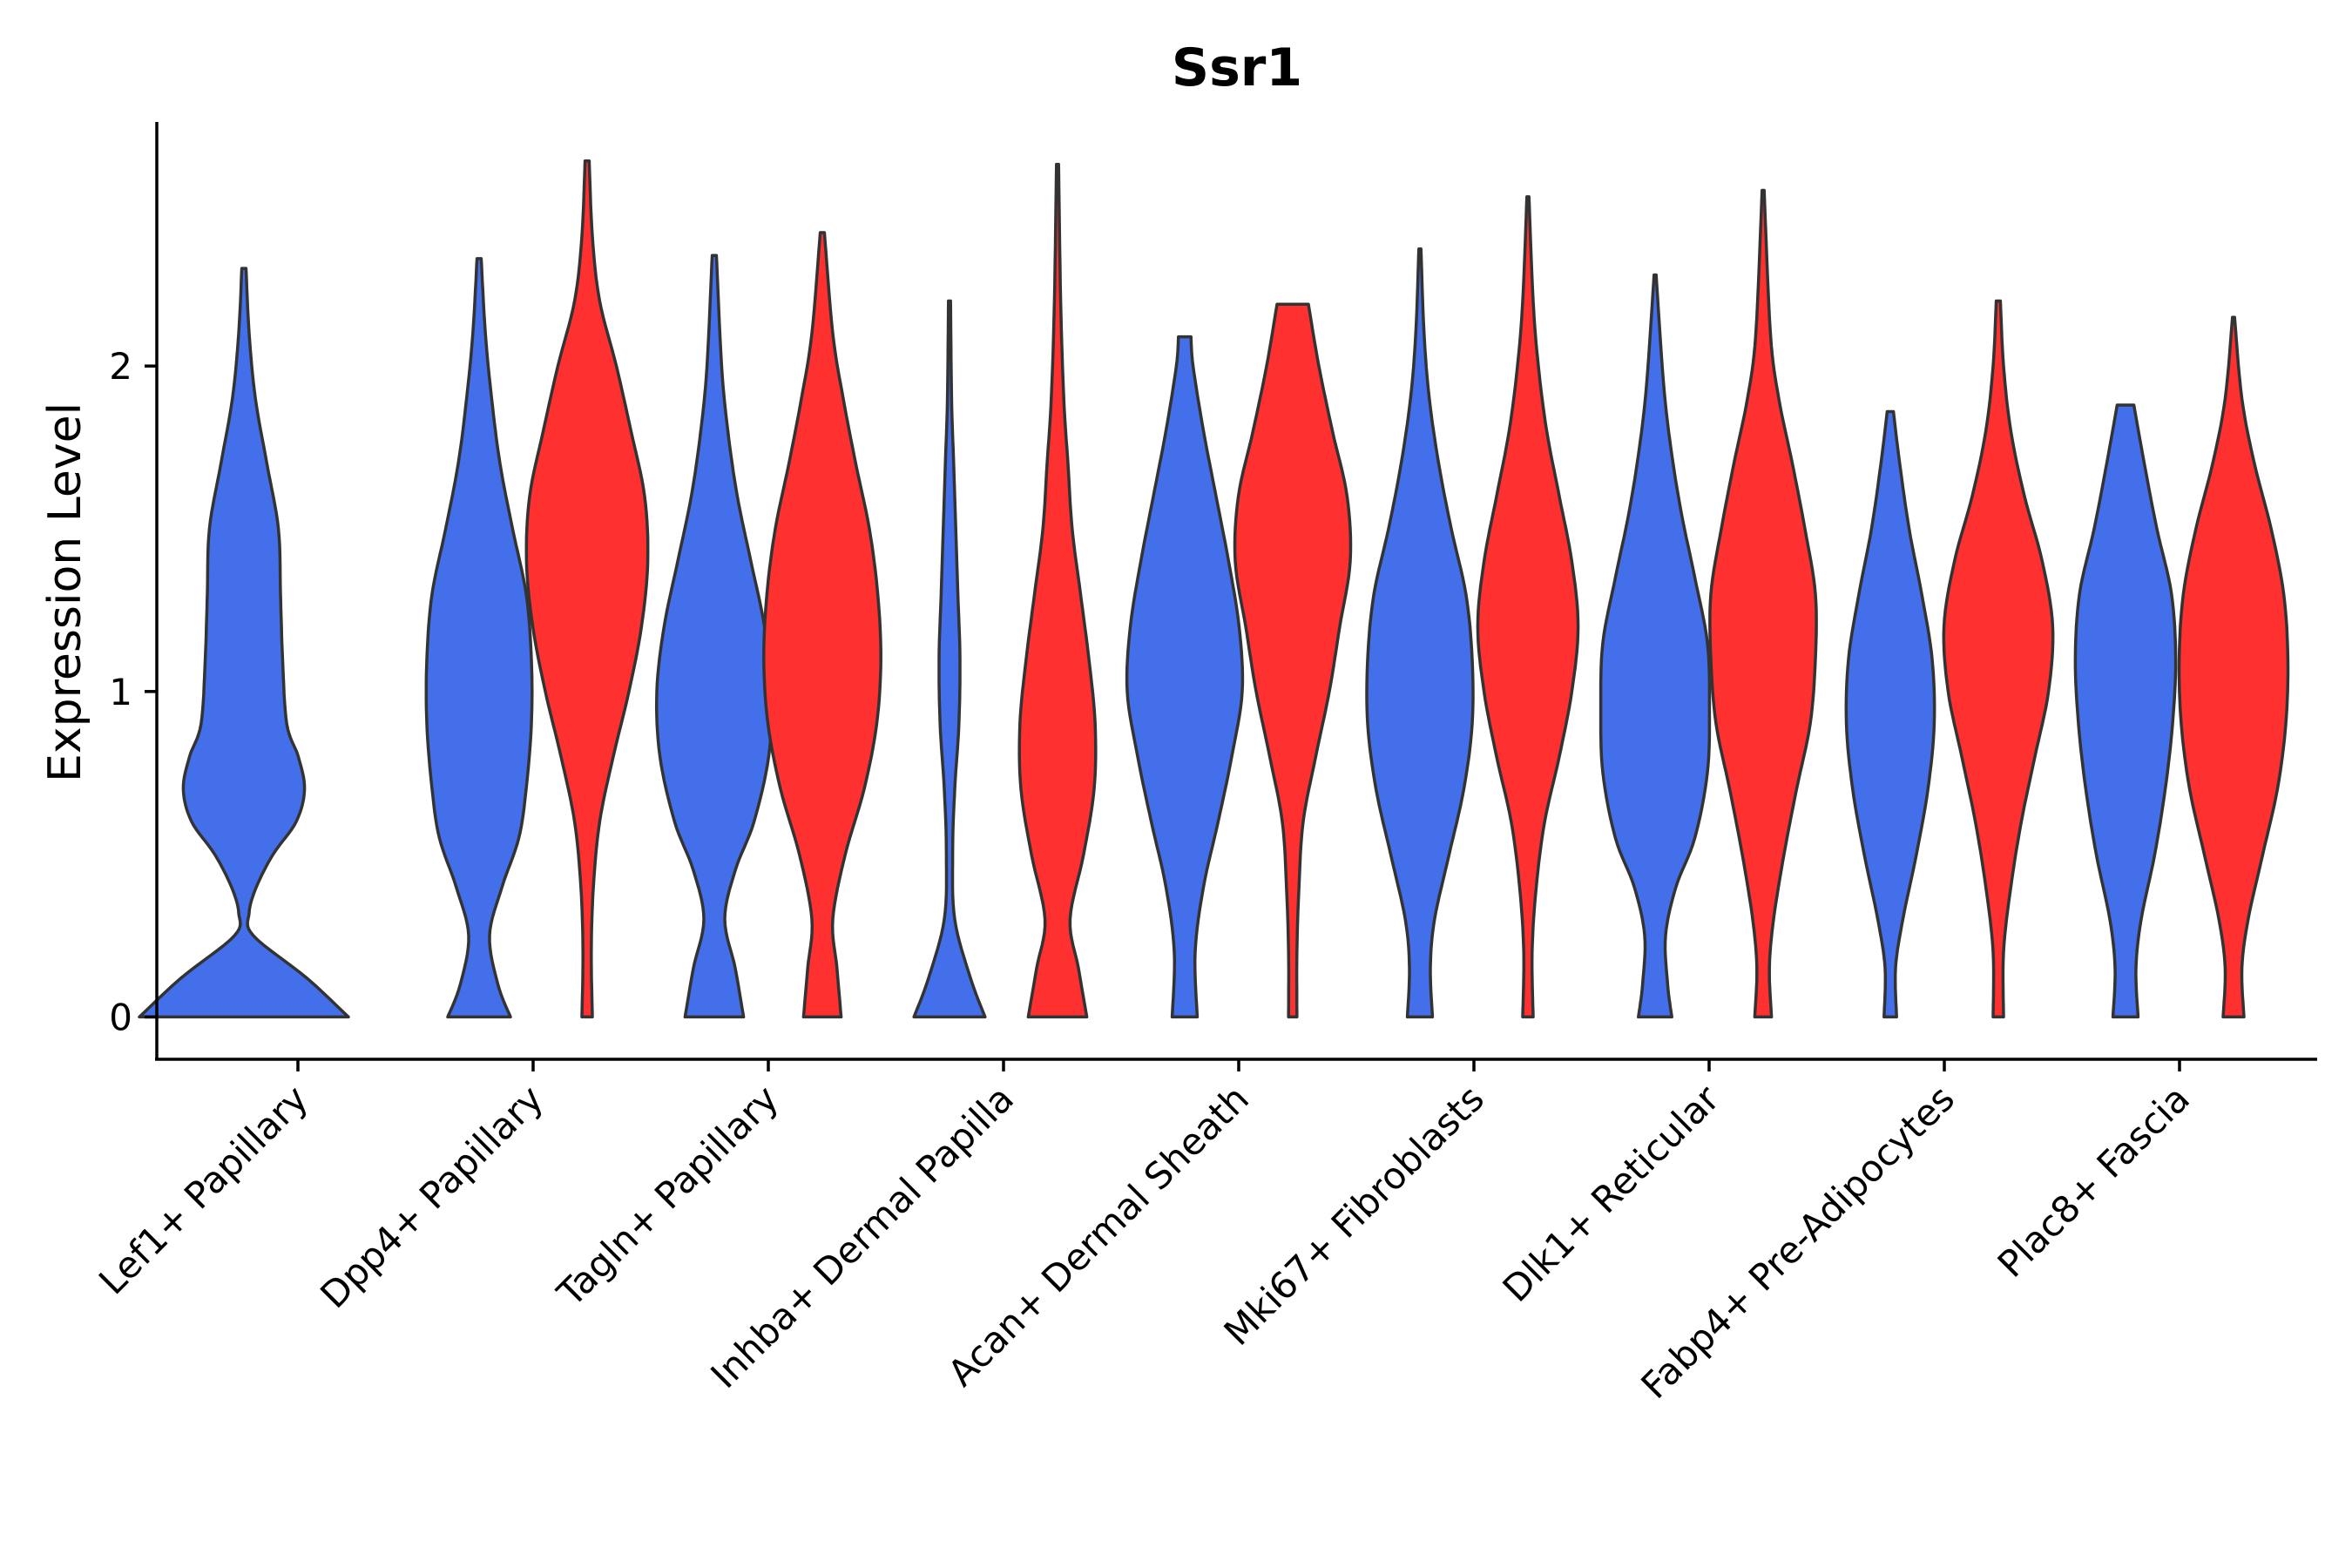 The width and height of the screenshot is (2352, 1568). Describe the element at coordinates (822, 625) in the screenshot. I see `violin-red-cat2` at that location.